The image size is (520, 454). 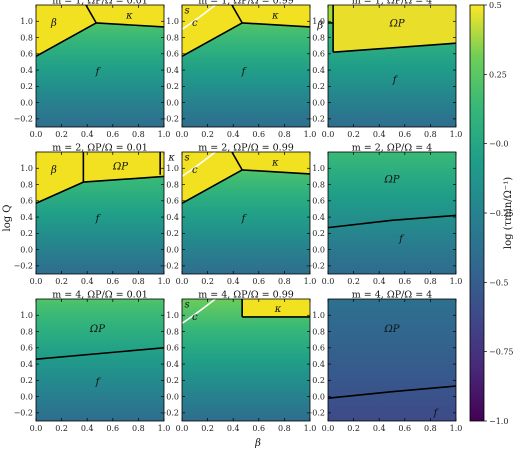 What do you see at coordinates (246, 3) in the screenshot?
I see `panel-title: m = 1, ΩP/Ω = 0.99` at bounding box center [246, 3].